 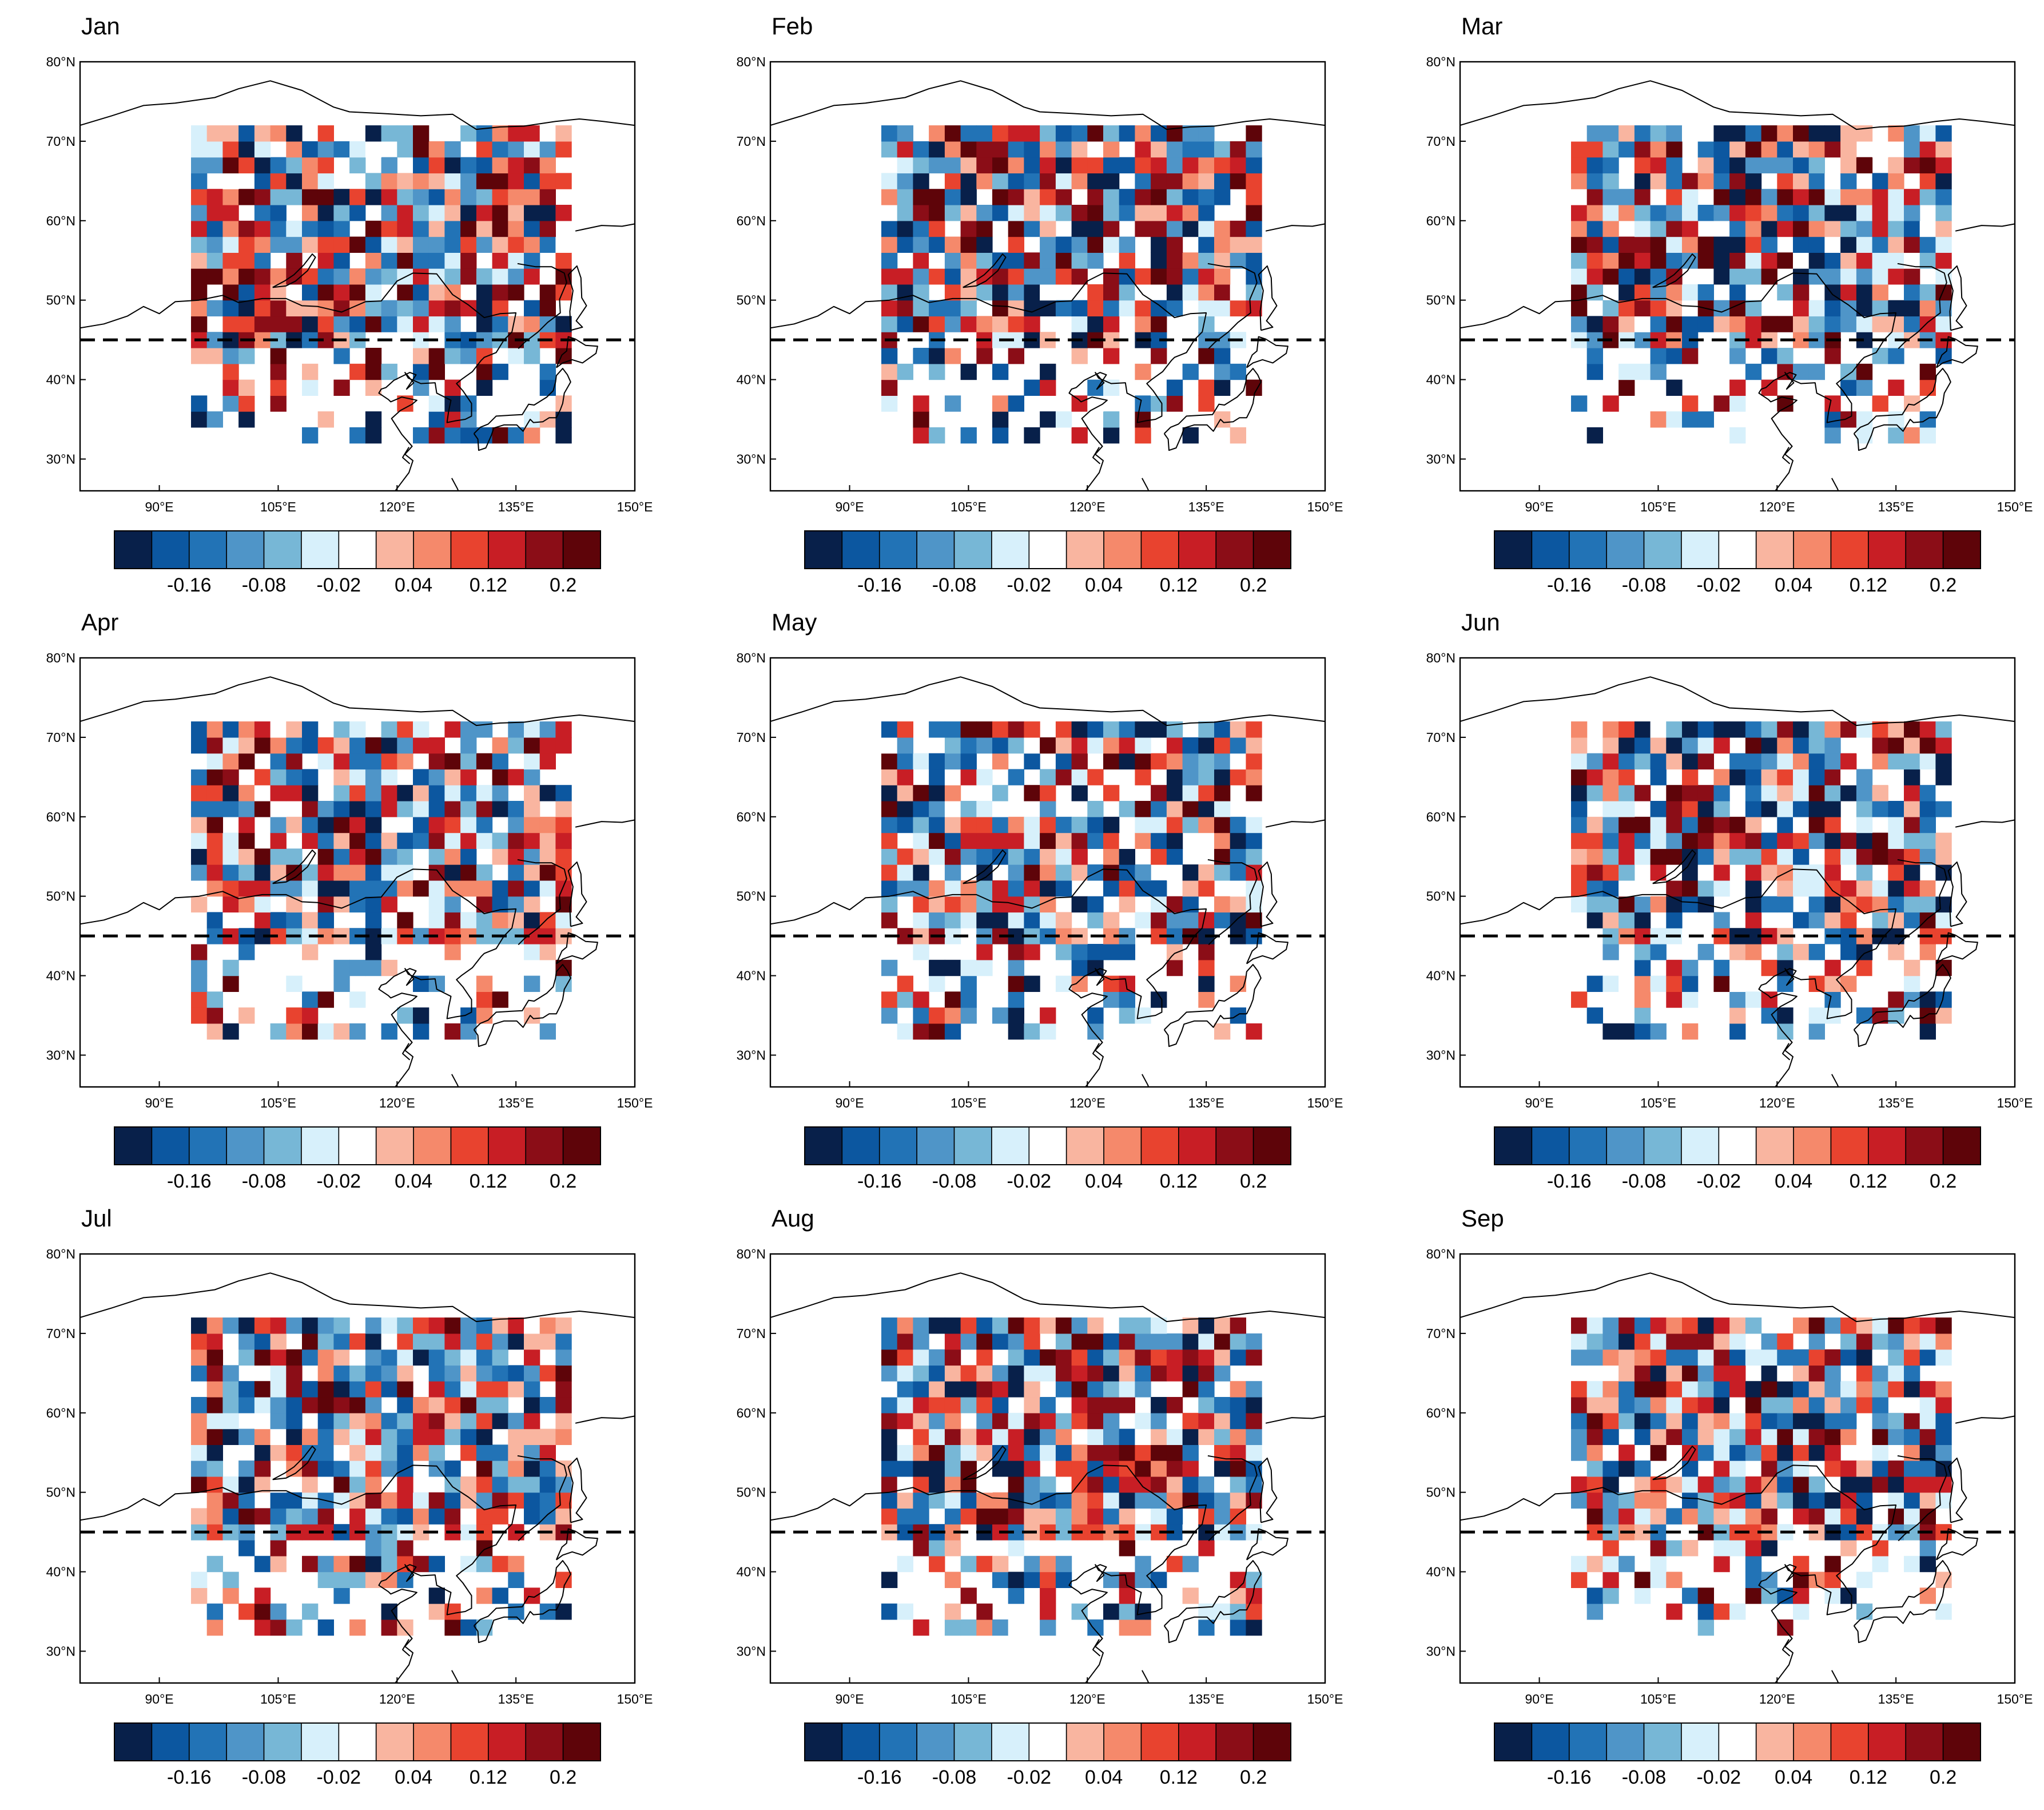 I want to click on lat-tick-label: 60°N, so click(x=1441, y=1413).